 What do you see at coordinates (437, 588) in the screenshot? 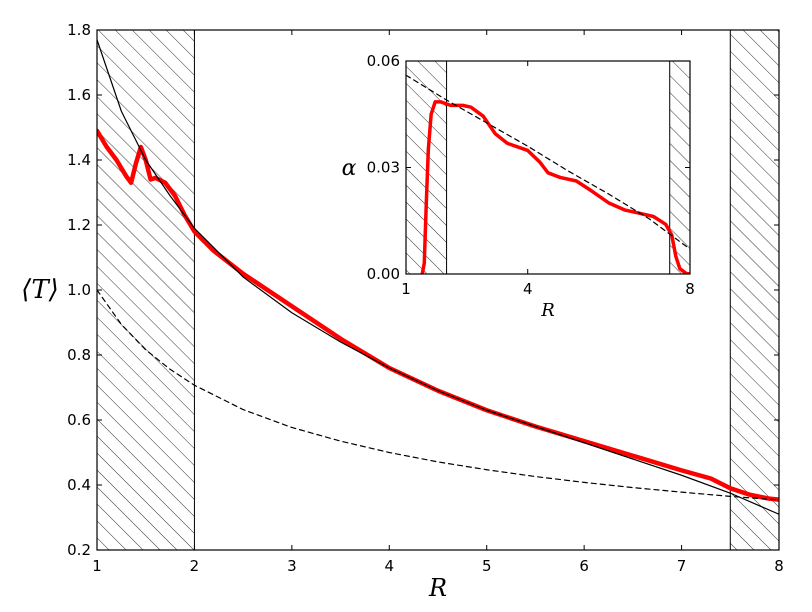
I see `main-x-axis-title: R` at bounding box center [437, 588].